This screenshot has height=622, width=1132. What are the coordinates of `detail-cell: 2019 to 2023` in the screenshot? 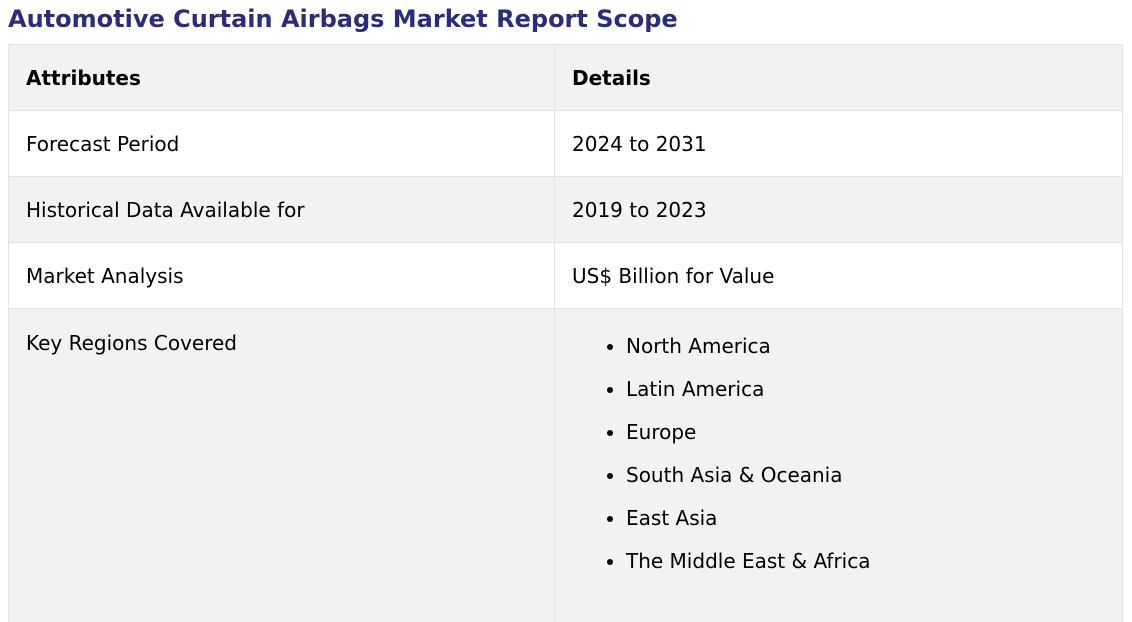 It's located at (838, 209).